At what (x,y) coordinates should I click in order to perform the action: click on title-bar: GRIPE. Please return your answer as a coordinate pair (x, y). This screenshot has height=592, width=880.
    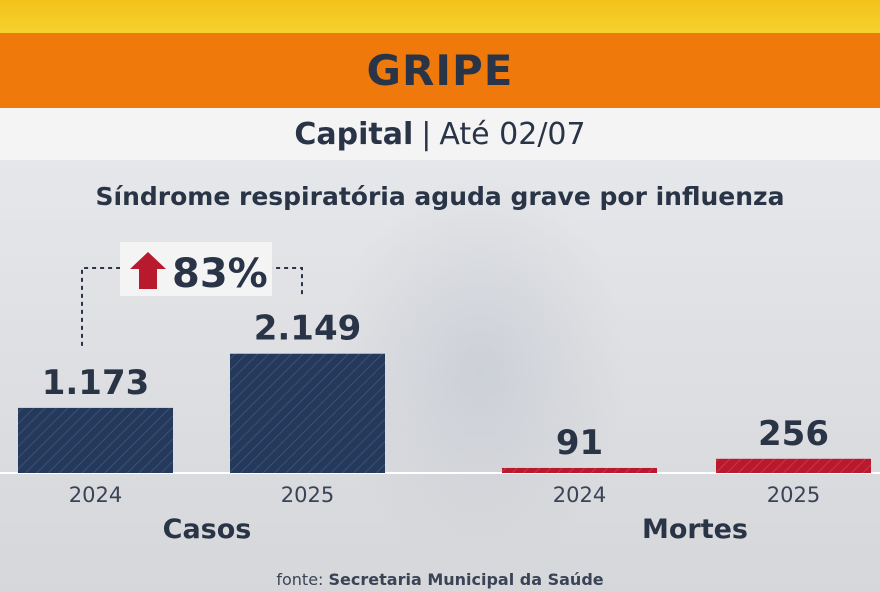
    Looking at the image, I should click on (440, 70).